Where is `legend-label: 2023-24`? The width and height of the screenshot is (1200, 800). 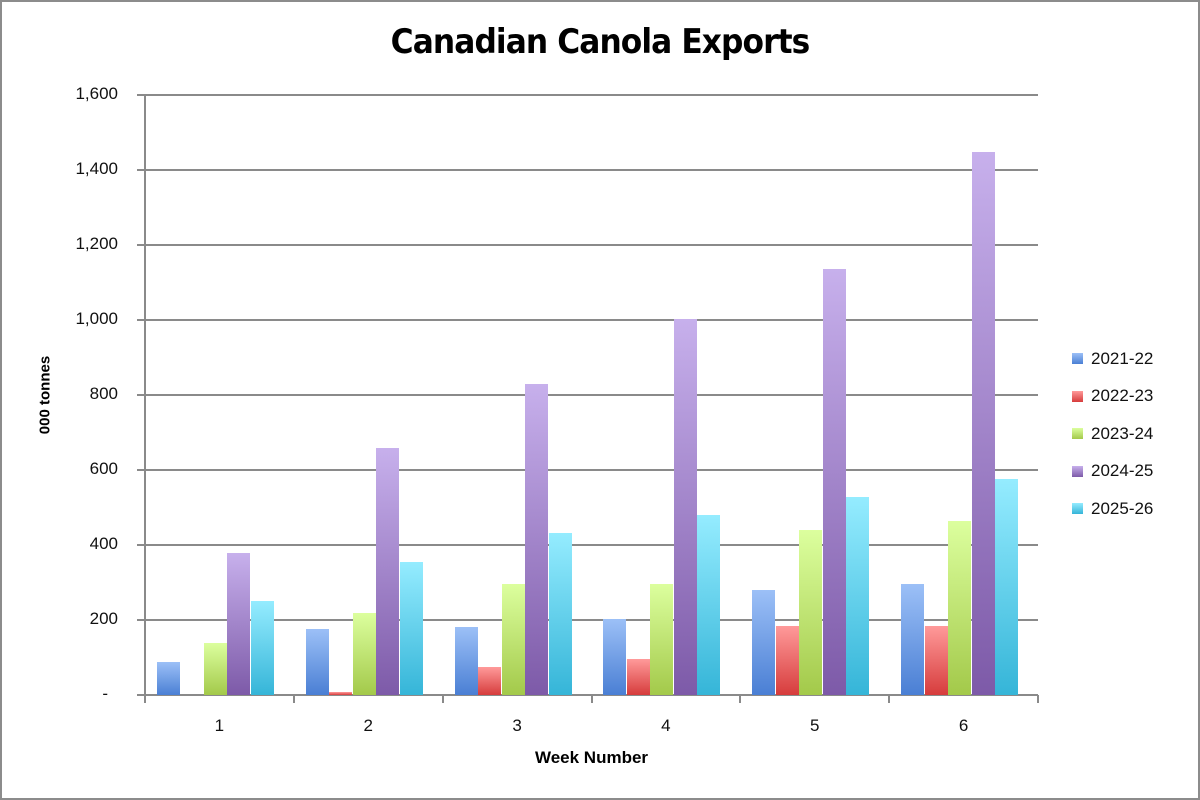 legend-label: 2023-24 is located at coordinates (1122, 433).